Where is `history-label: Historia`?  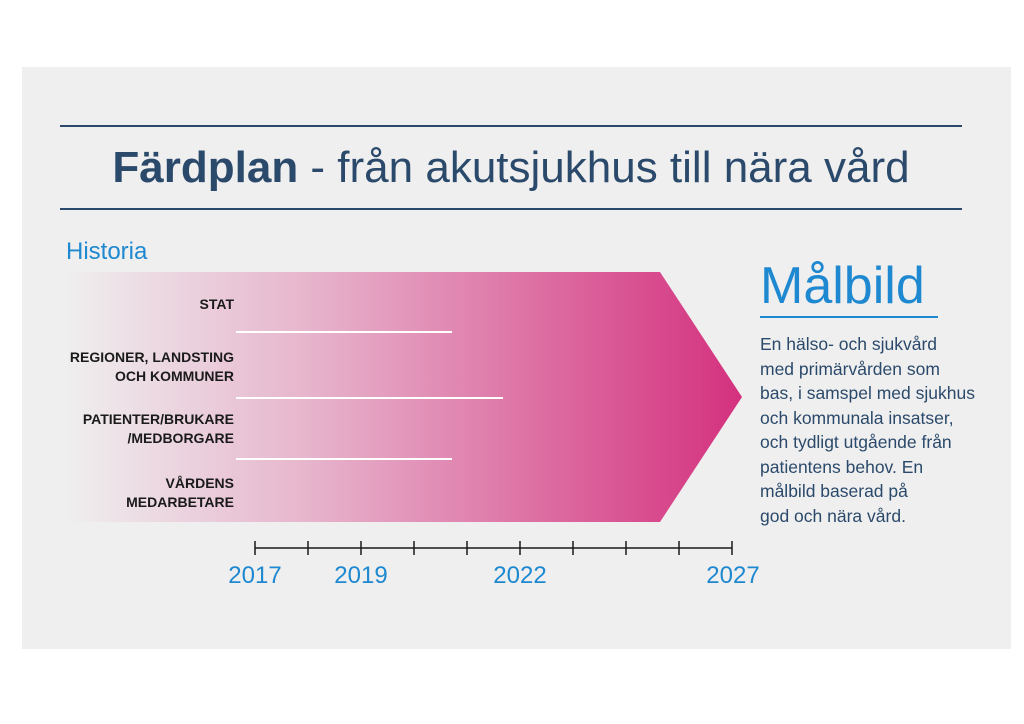 history-label: Historia is located at coordinates (107, 251).